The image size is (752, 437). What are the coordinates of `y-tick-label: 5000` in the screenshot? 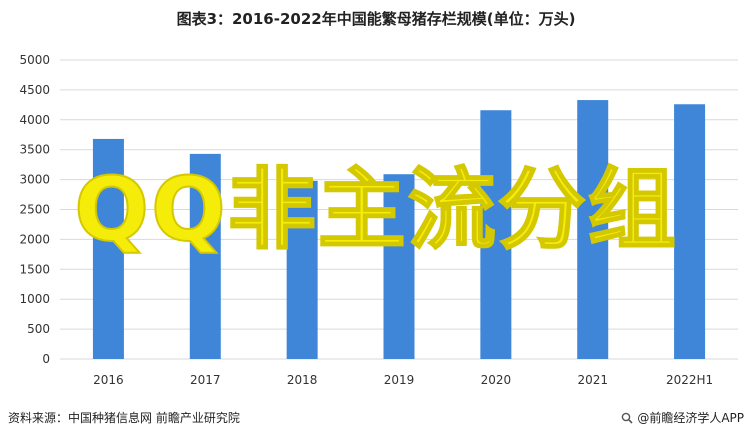 It's located at (34, 60).